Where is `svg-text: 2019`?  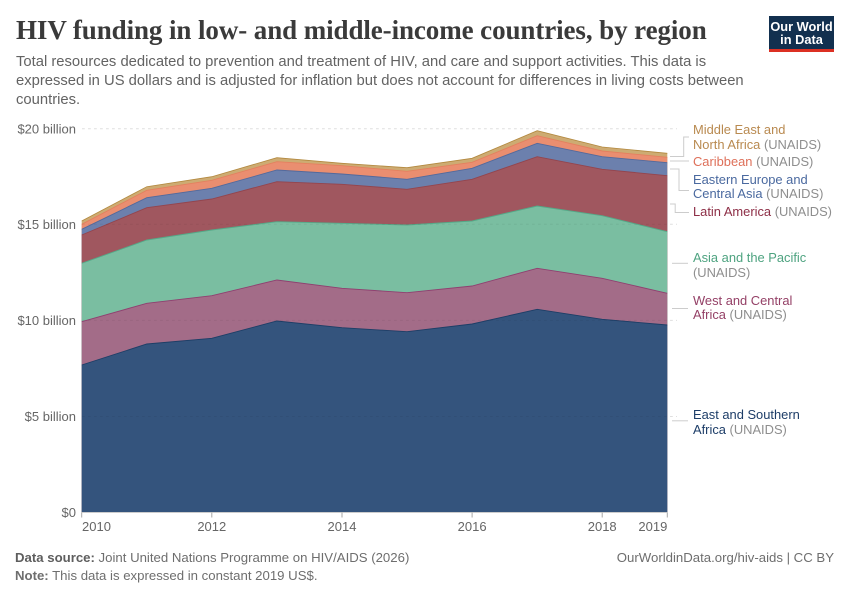
svg-text: 2019 is located at coordinates (652, 526).